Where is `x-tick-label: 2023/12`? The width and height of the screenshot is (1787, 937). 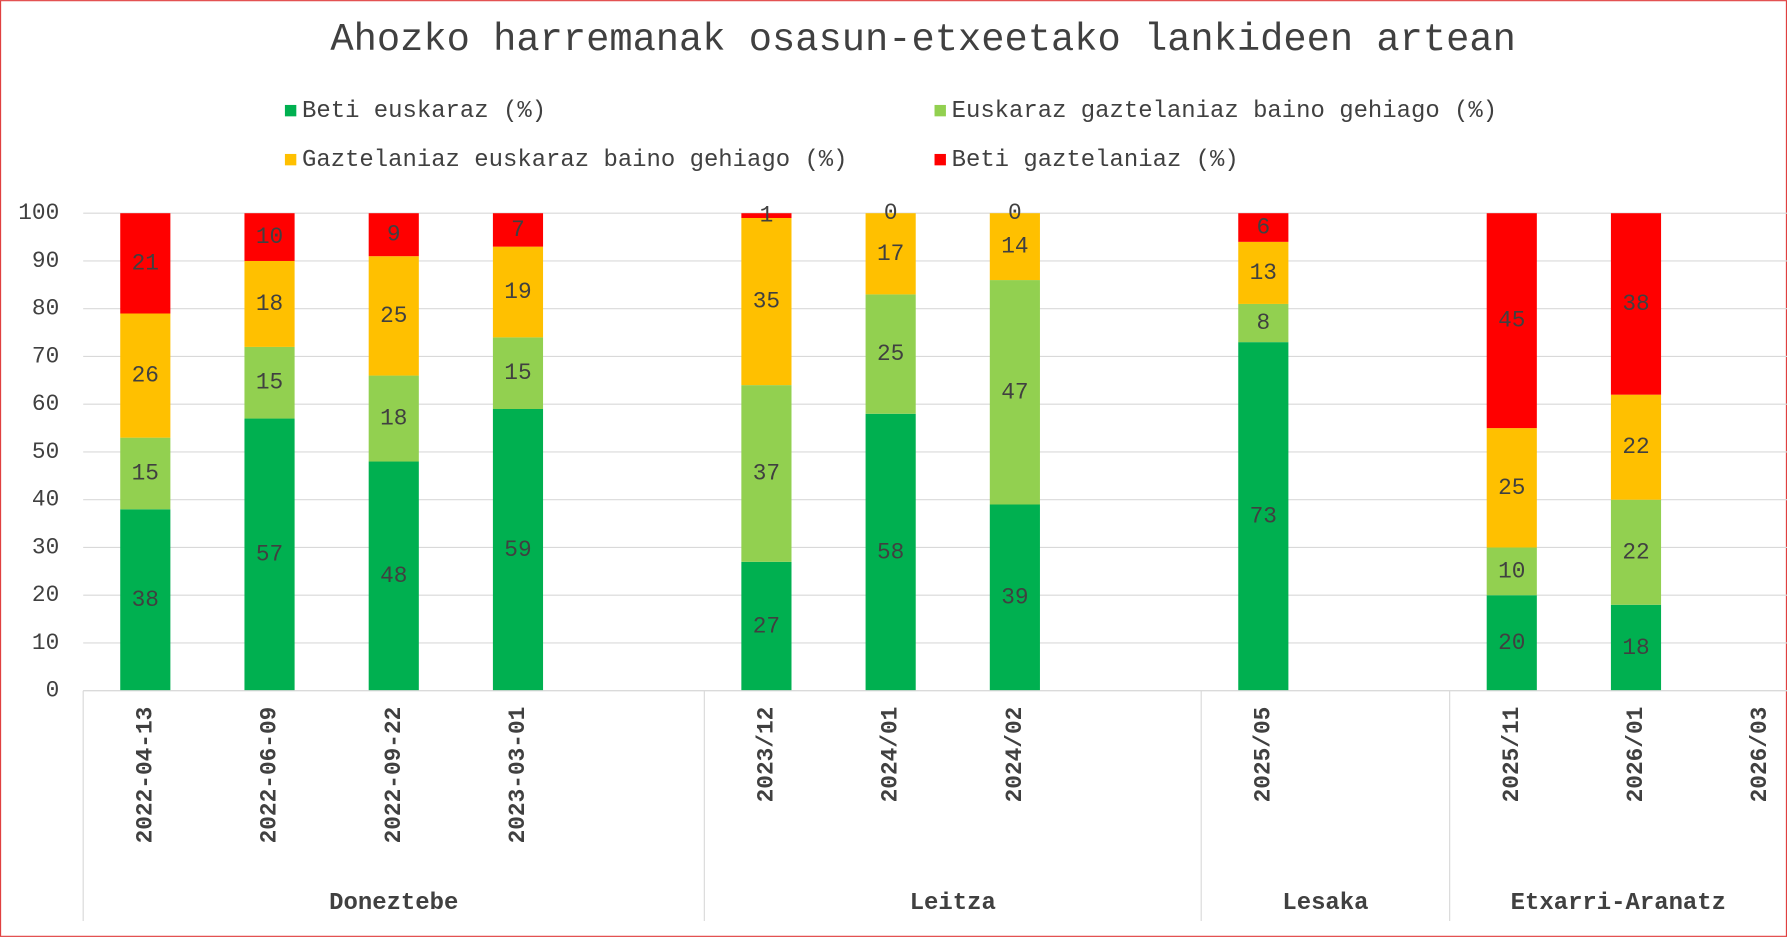 x-tick-label: 2023/12 is located at coordinates (766, 755).